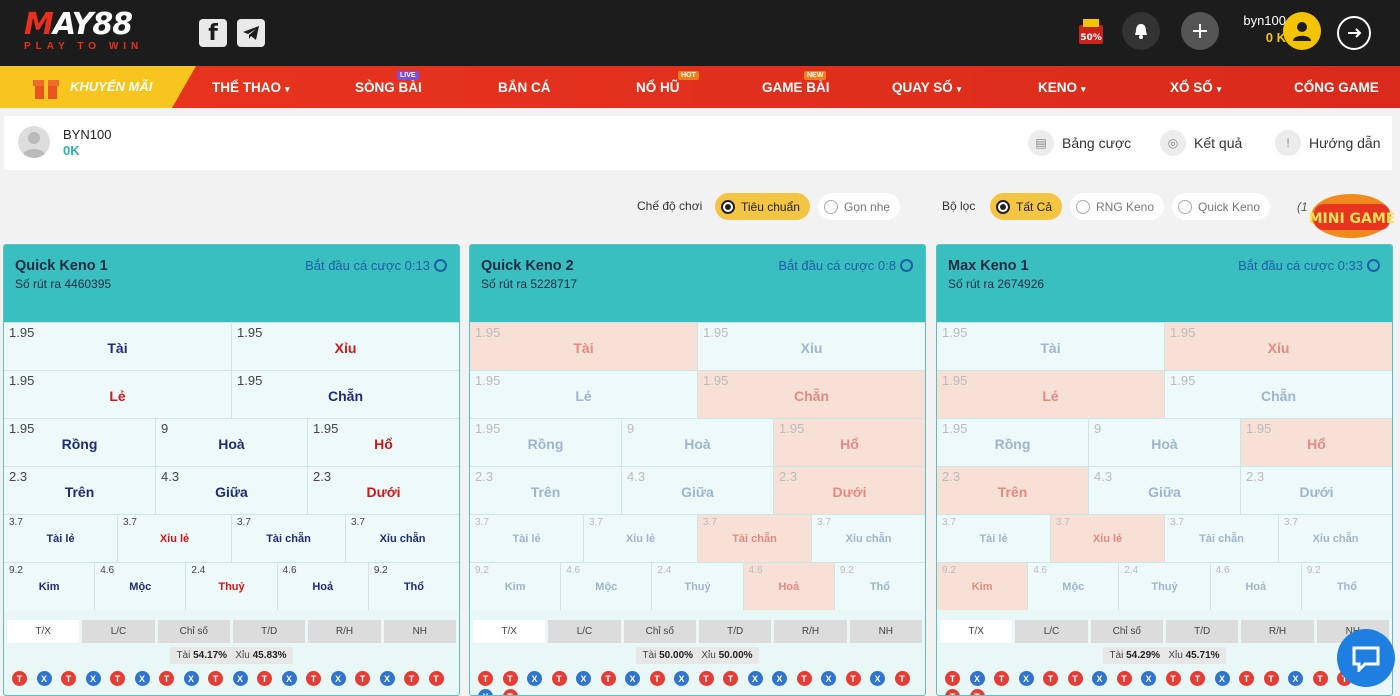 This screenshot has height=696, width=1400. Describe the element at coordinates (1091, 31) in the screenshot. I see `promo-50-icon: 50%` at that location.